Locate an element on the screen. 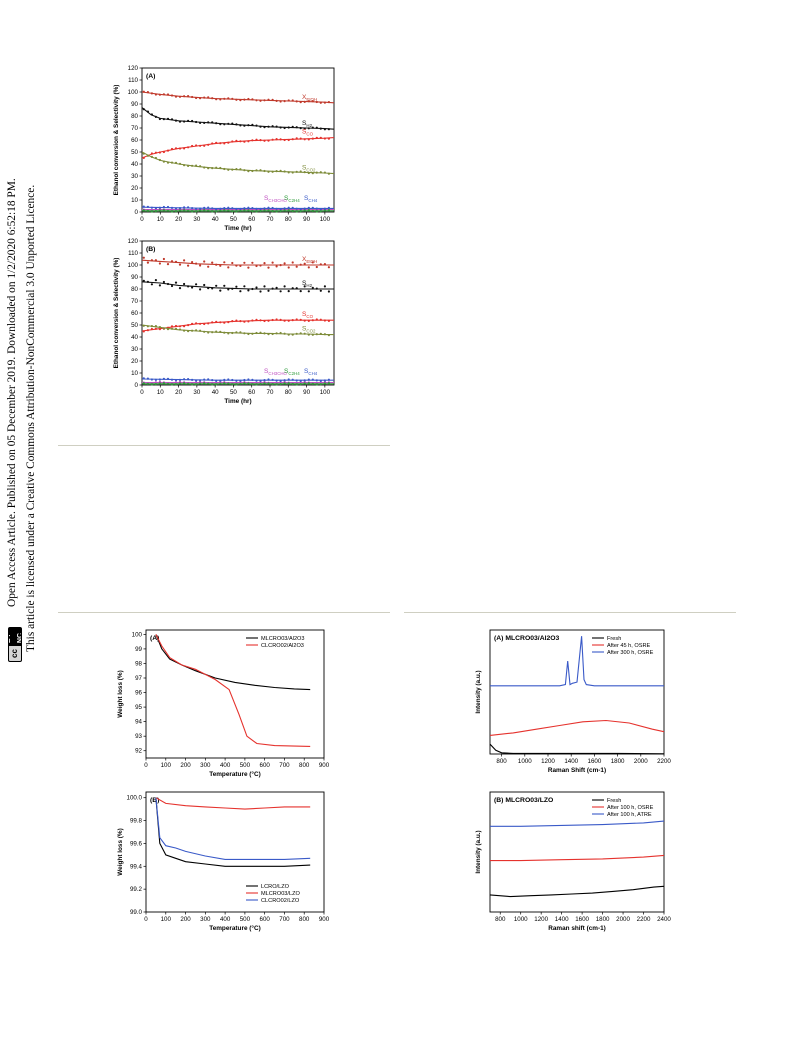 The width and height of the screenshot is (793, 1039). y-tick-label: 10 is located at coordinates (134, 373).